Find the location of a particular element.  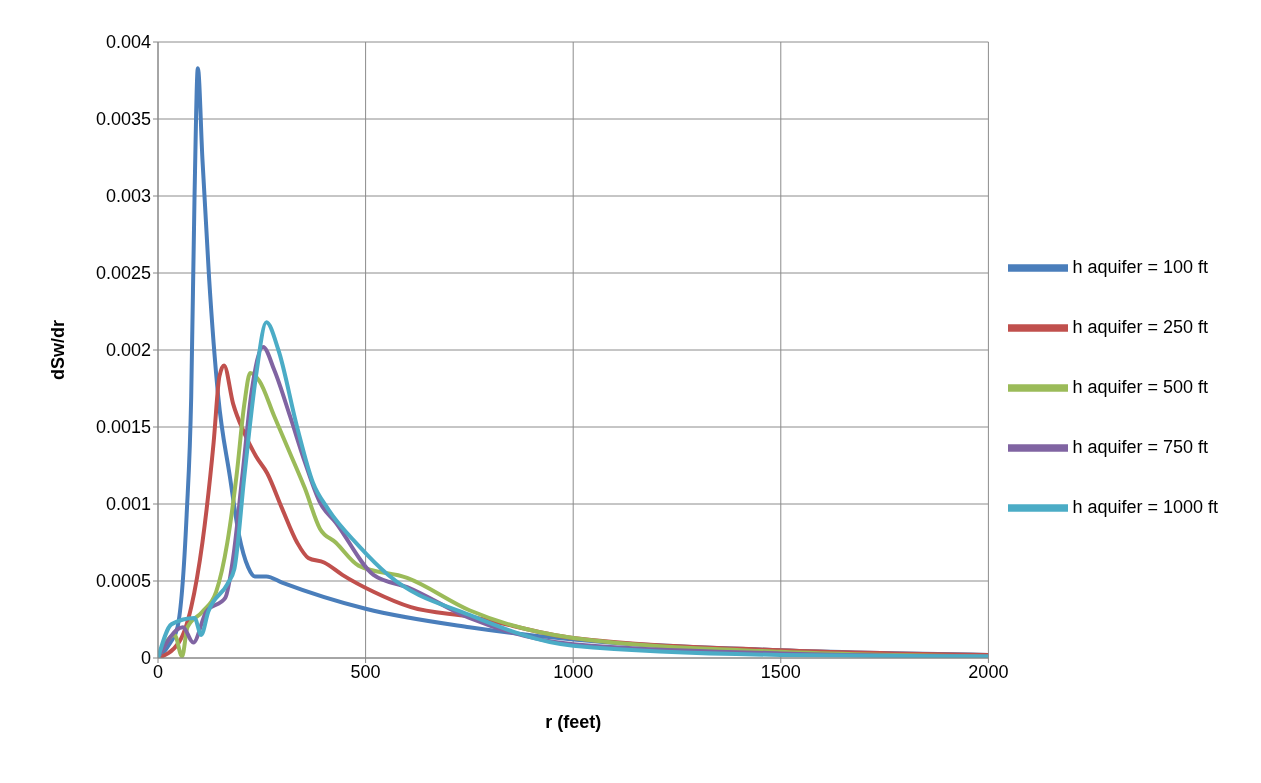

x-tick-label: 1000 is located at coordinates (573, 671).